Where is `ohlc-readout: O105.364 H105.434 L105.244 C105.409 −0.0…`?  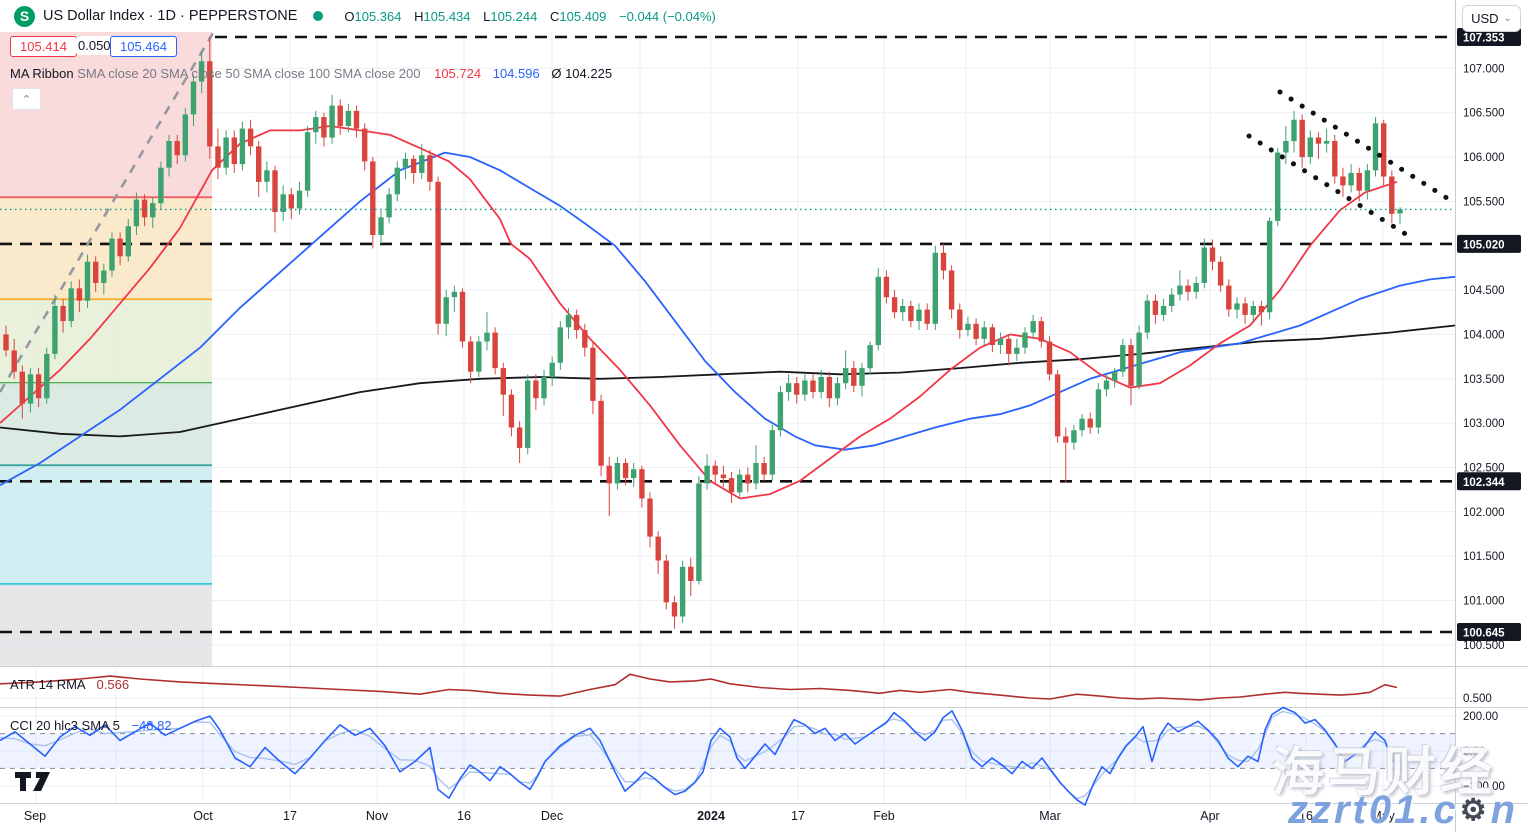 ohlc-readout: O105.364 H105.434 L105.244 C105.409 −0.0… is located at coordinates (525, 16).